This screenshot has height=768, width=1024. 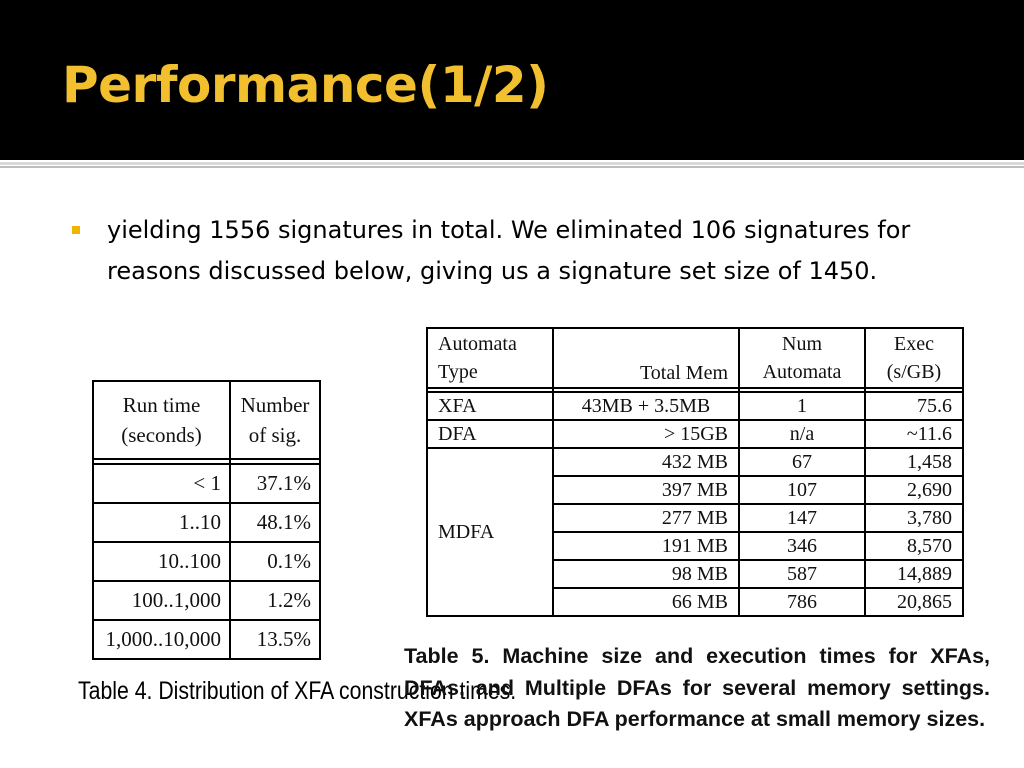 I want to click on table-cell: 98 MB, so click(x=646, y=574).